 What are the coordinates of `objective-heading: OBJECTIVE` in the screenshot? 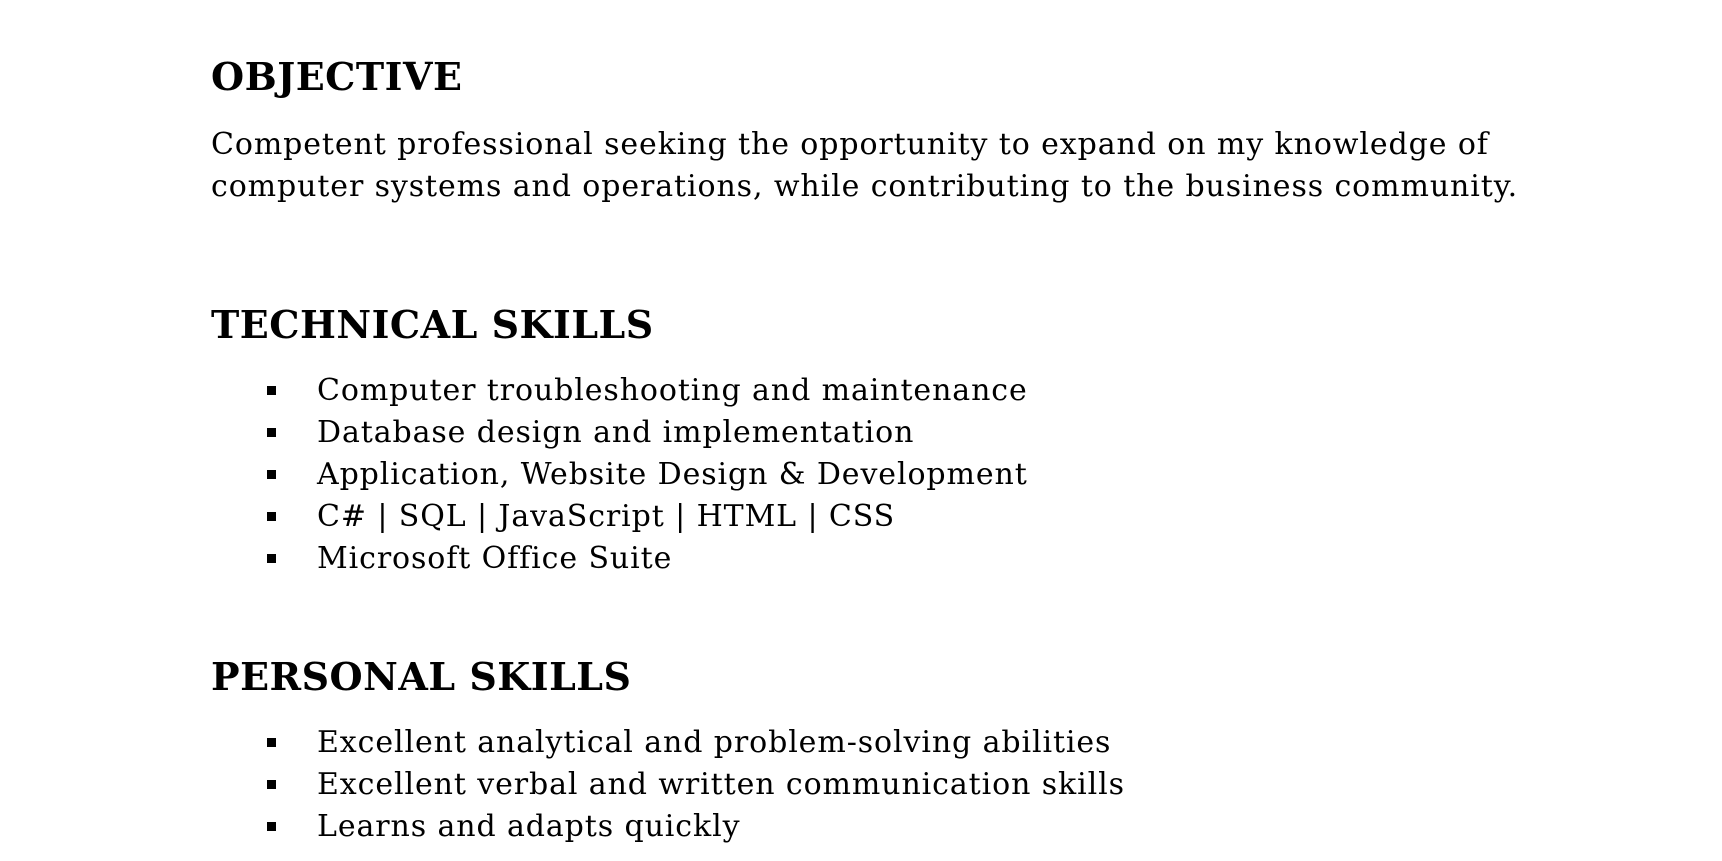 It's located at (337, 76).